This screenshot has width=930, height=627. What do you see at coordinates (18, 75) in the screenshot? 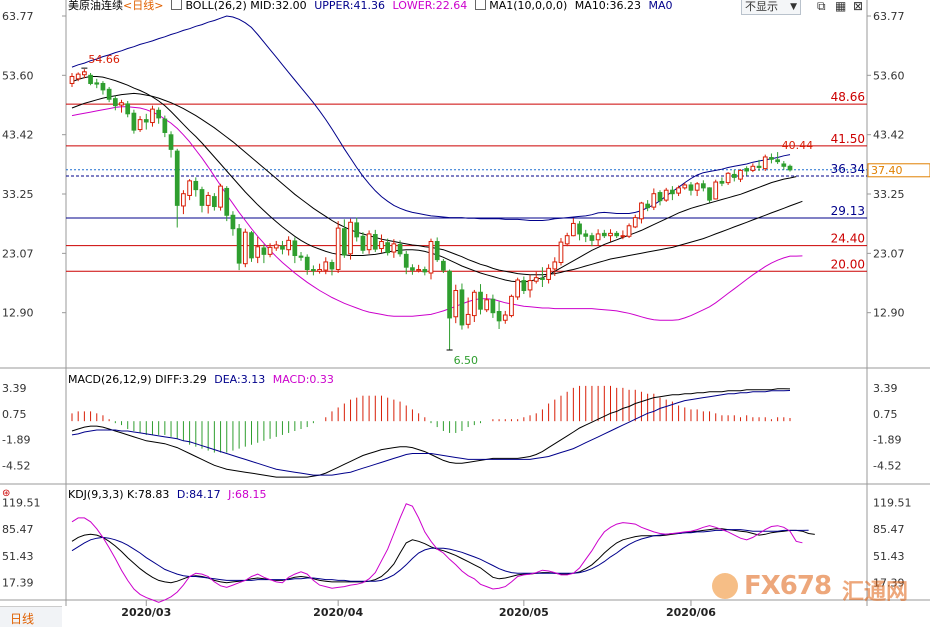
I see `price-y-tick-left: 53.60` at bounding box center [18, 75].